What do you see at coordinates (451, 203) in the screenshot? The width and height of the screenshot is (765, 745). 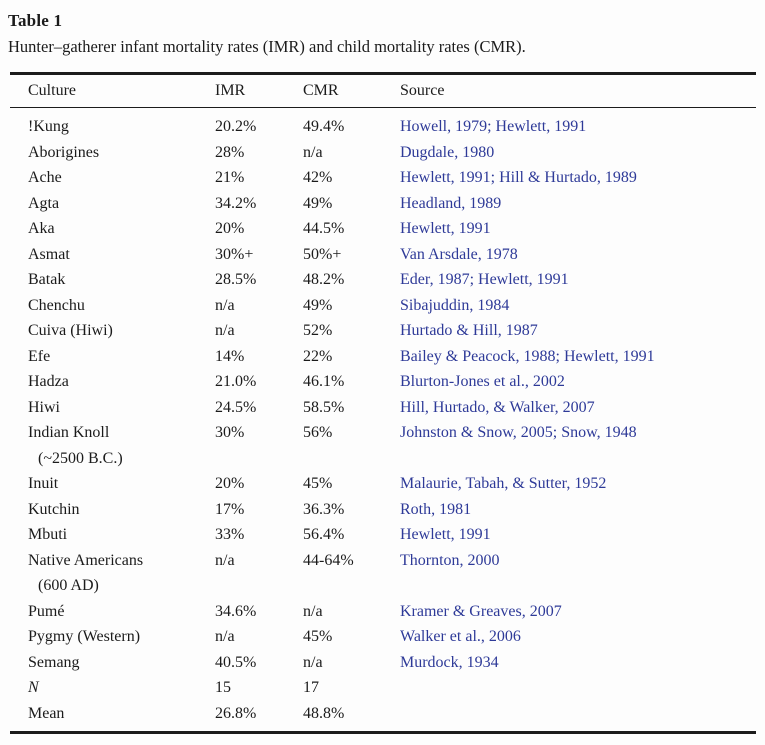 I see `source-citation-link: Headland, 1989` at bounding box center [451, 203].